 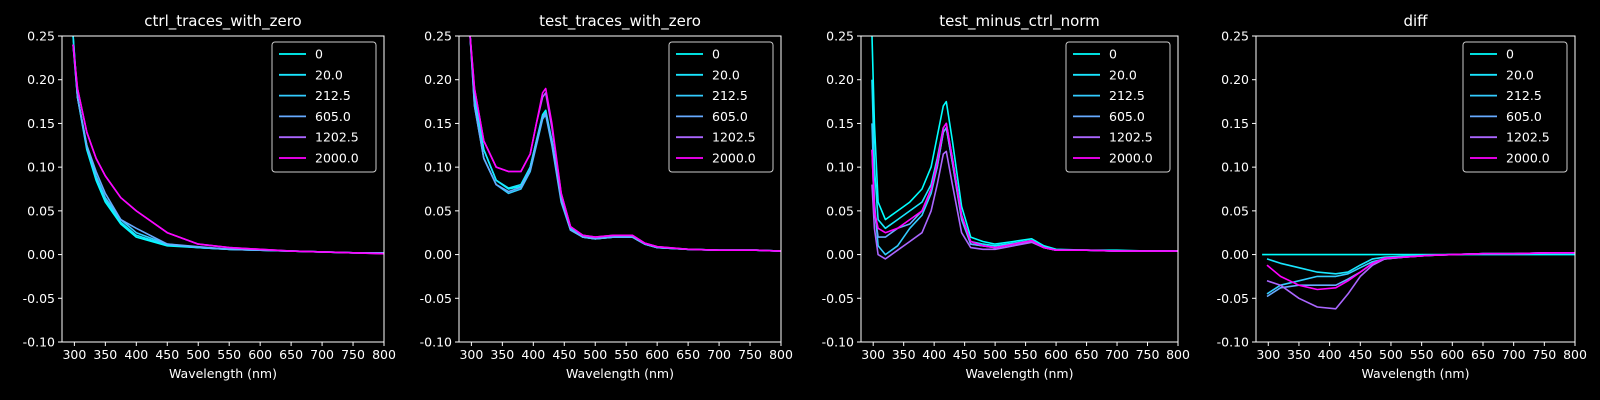 What do you see at coordinates (1415, 21) in the screenshot?
I see `chart-title: diff` at bounding box center [1415, 21].